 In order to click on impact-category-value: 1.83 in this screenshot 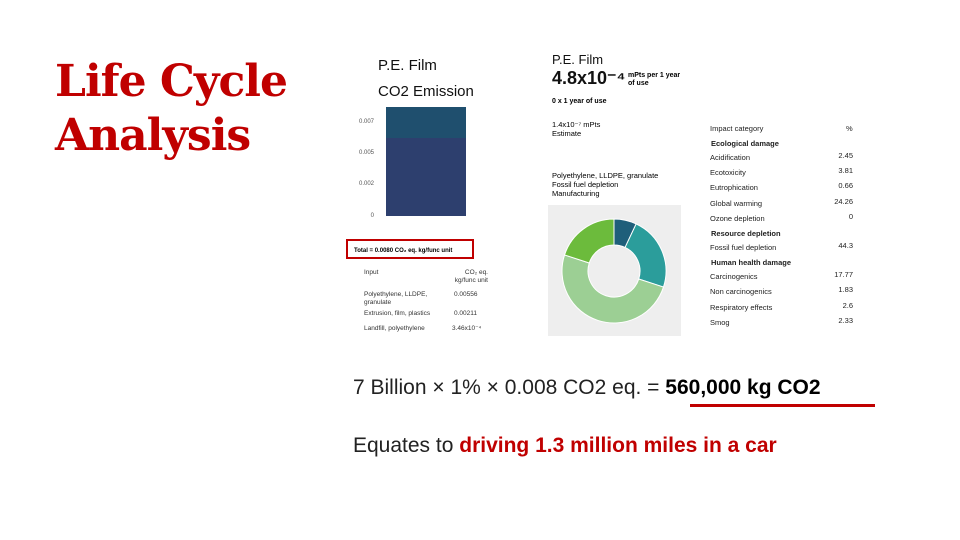, I will do `click(845, 290)`.